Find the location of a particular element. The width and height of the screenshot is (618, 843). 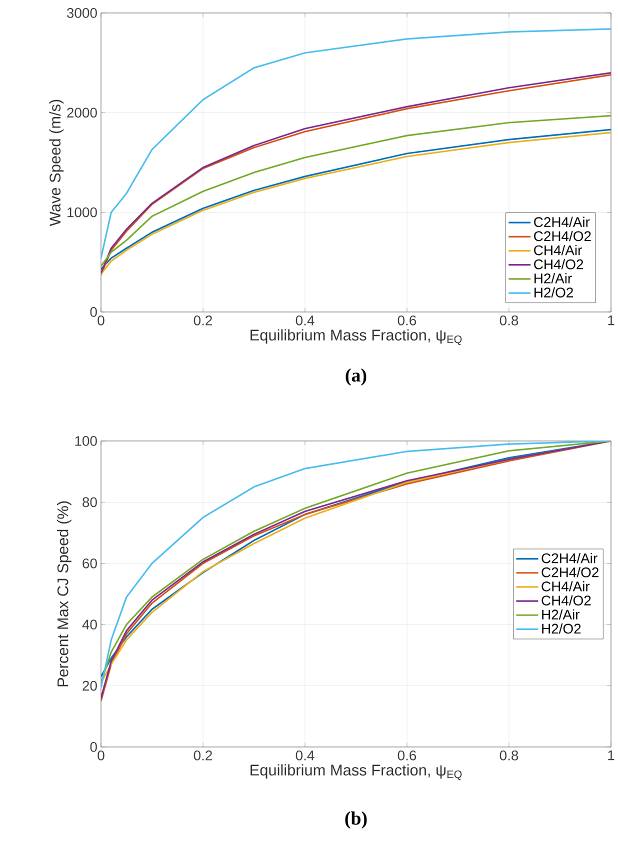

y-tick-label: 80 is located at coordinates (89, 502).